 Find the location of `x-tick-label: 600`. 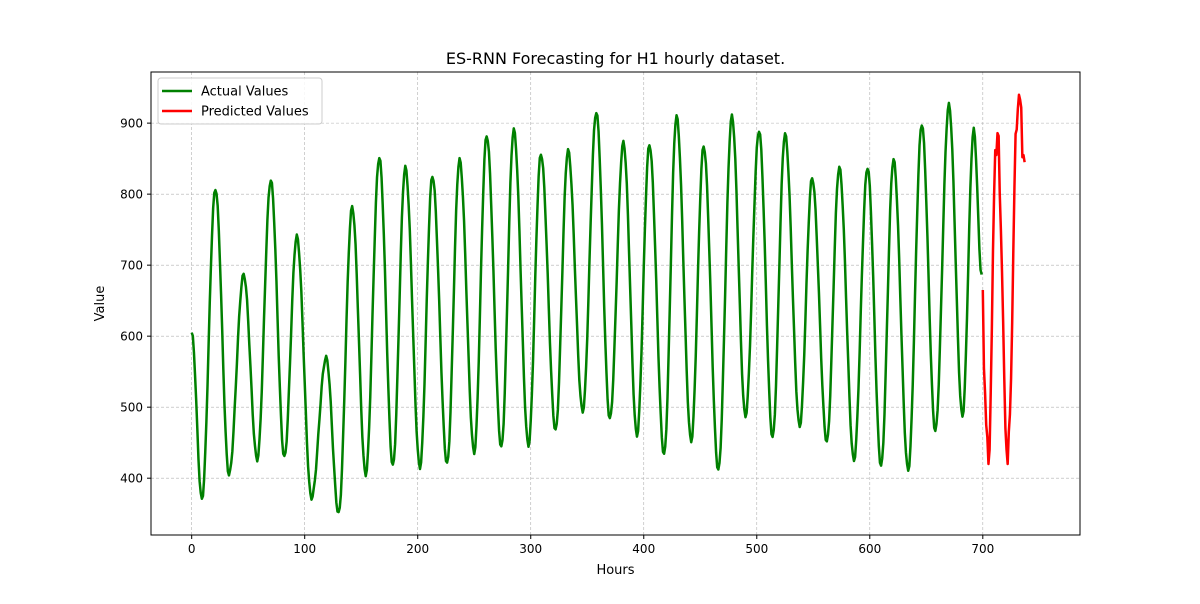

x-tick-label: 600 is located at coordinates (869, 549).